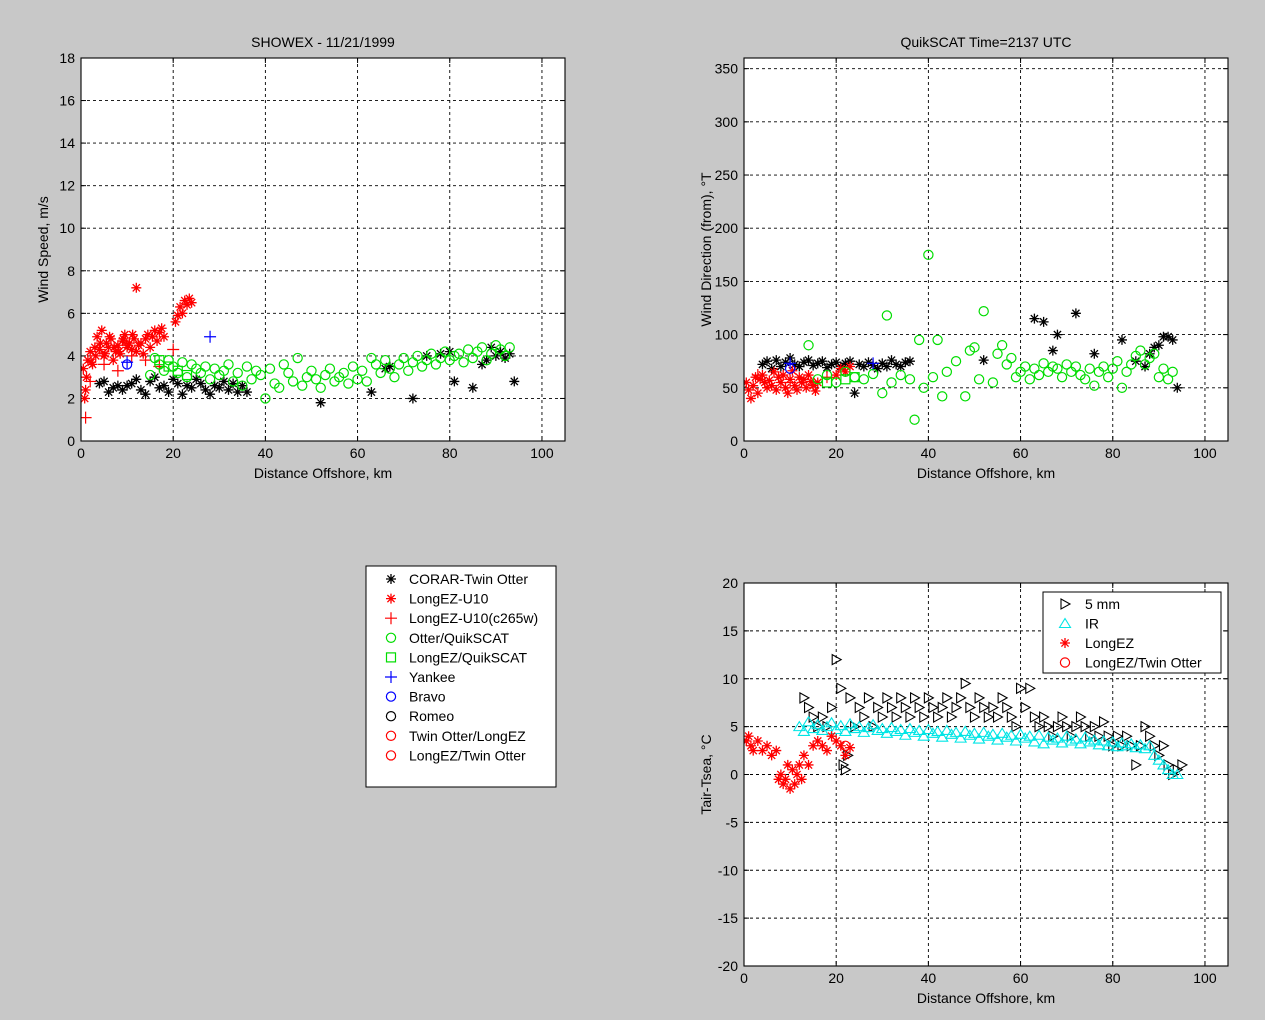 The image size is (1265, 1020). I want to click on legend-label: CORAR-Twin Otter, so click(468, 579).